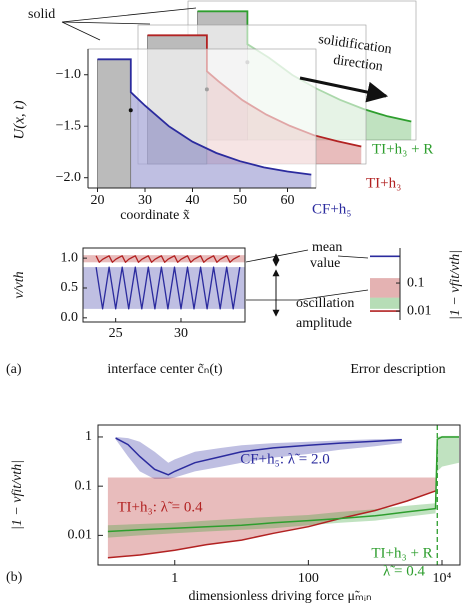 This screenshot has width=474, height=607. I want to click on x-tick-label: 50, so click(240, 200).